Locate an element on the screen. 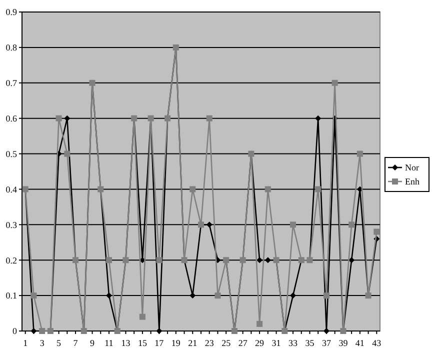 Image resolution: width=432 pixels, height=358 pixels. y-tick-label: 0.4 is located at coordinates (12, 189).